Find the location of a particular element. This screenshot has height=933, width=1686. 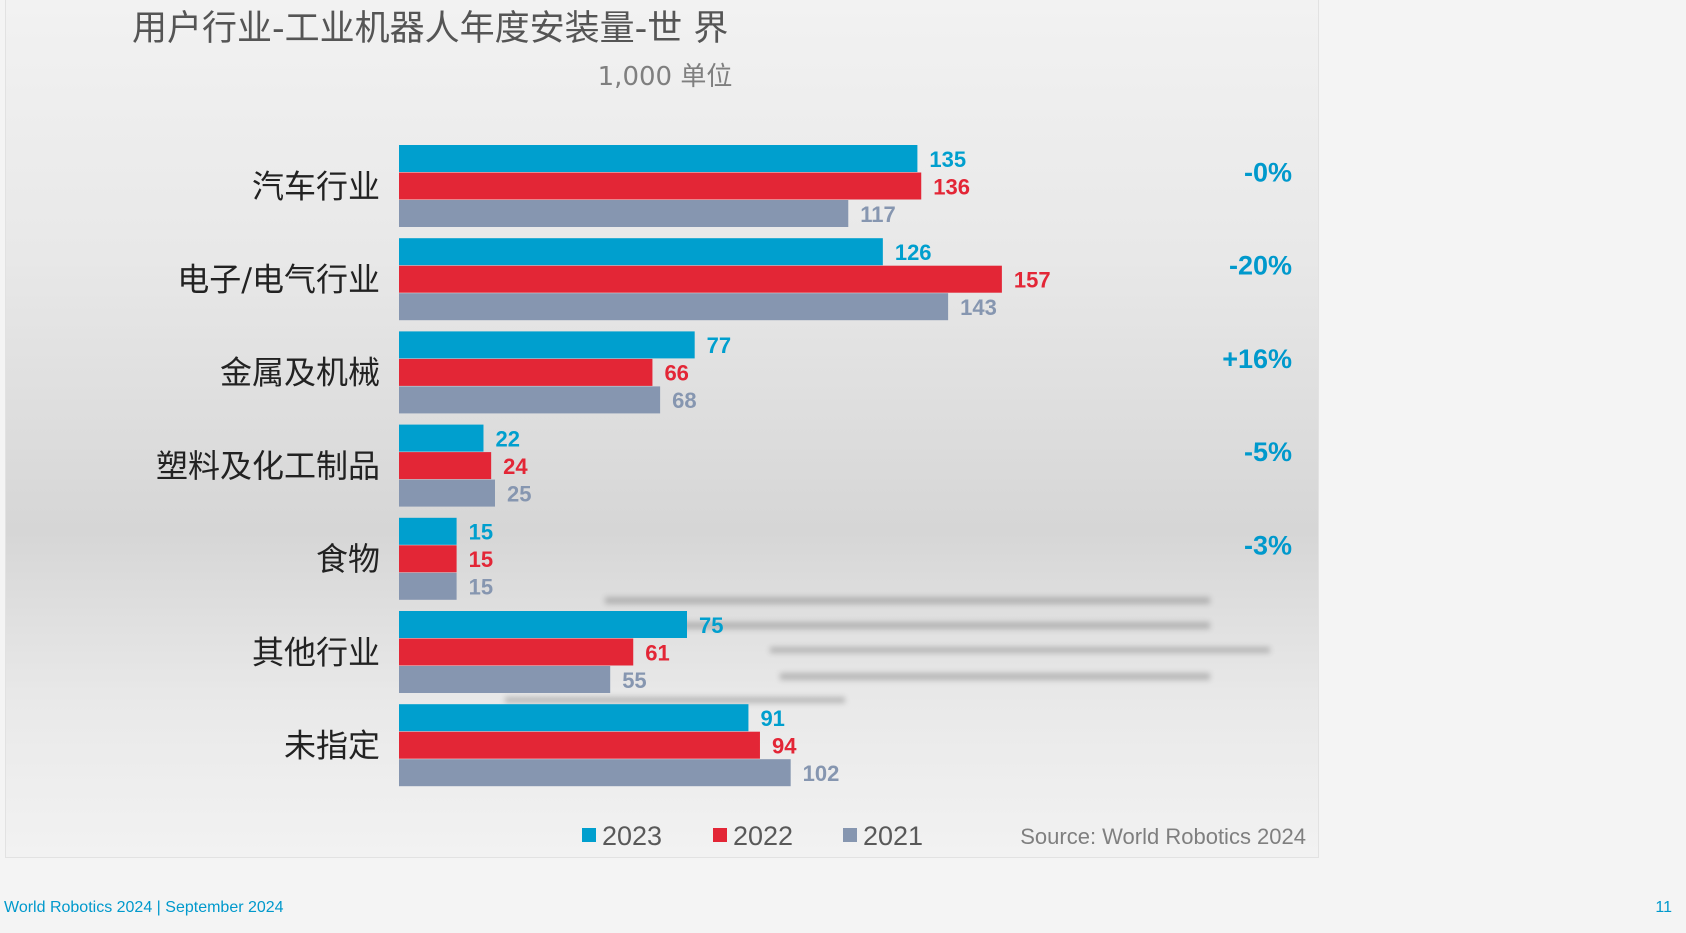

source-text: Source: World Robotics 2024 is located at coordinates (1163, 836).